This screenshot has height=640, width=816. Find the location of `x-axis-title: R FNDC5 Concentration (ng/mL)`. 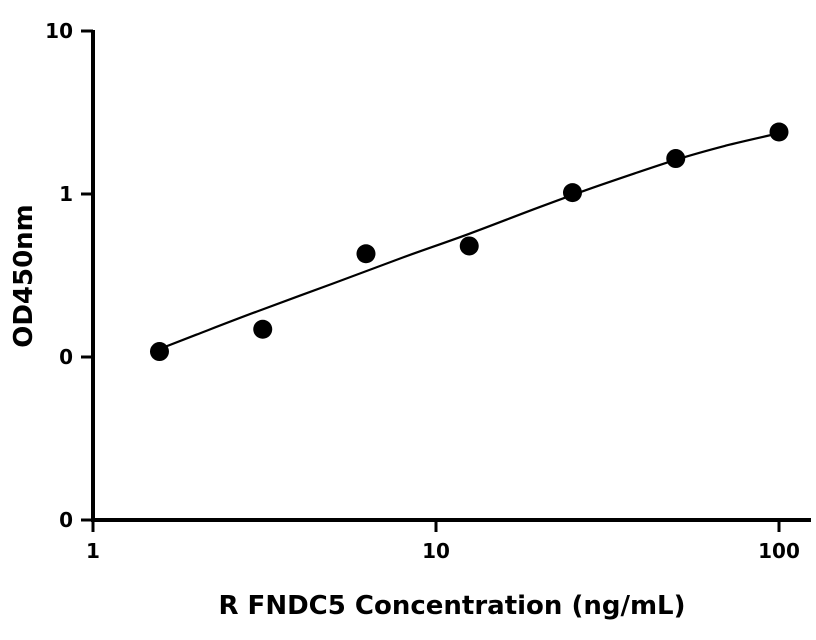

x-axis-title: R FNDC5 Concentration (ng/mL) is located at coordinates (451, 606).